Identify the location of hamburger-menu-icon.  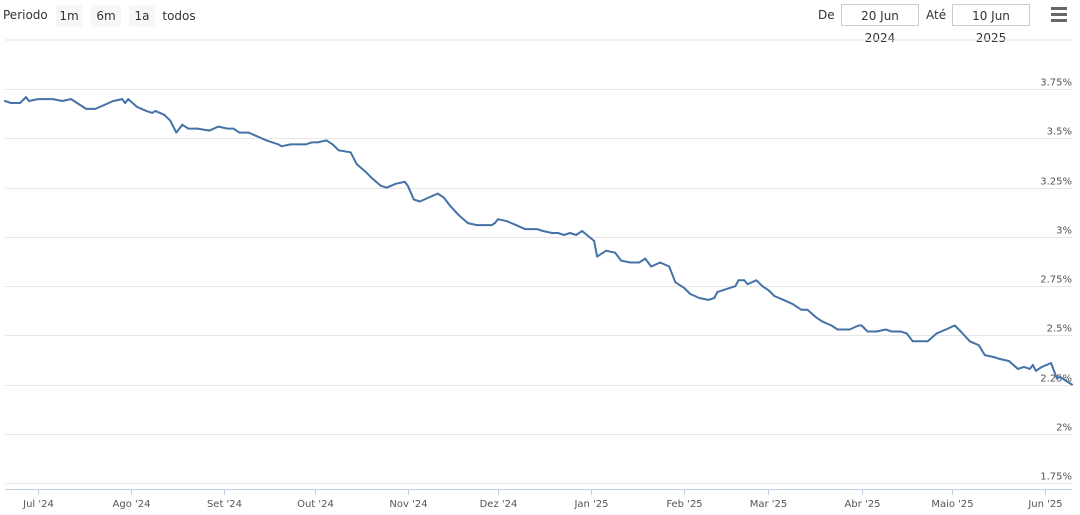
(1059, 16).